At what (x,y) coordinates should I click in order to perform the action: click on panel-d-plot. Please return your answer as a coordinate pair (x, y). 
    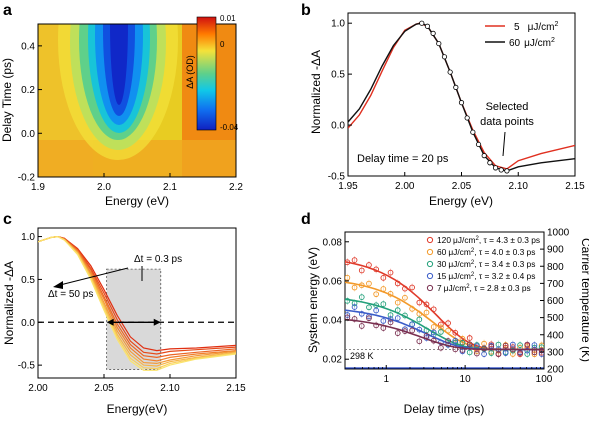
    Looking at the image, I should click on (444, 312).